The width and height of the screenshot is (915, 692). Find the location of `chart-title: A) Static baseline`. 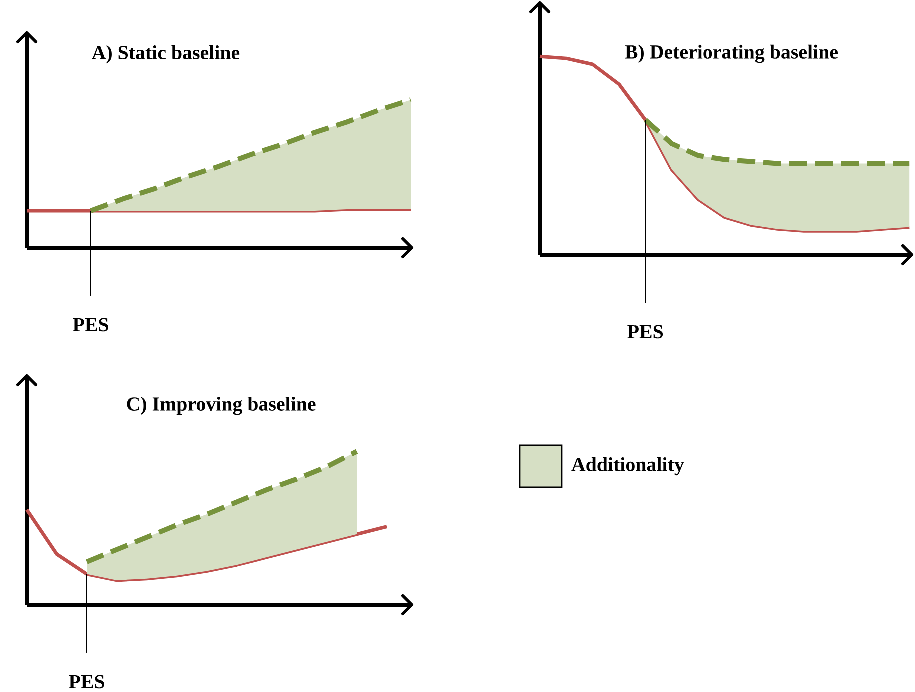

chart-title: A) Static baseline is located at coordinates (166, 55).